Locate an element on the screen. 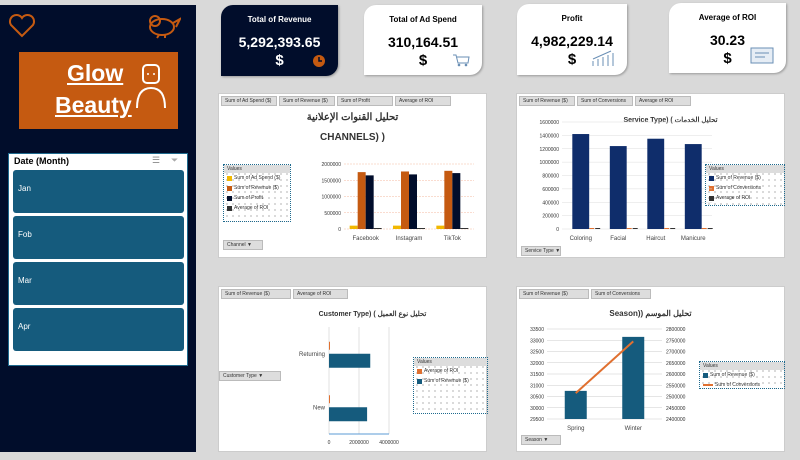 The image size is (800, 460). kpi-value: 310,164.51 is located at coordinates (423, 42).